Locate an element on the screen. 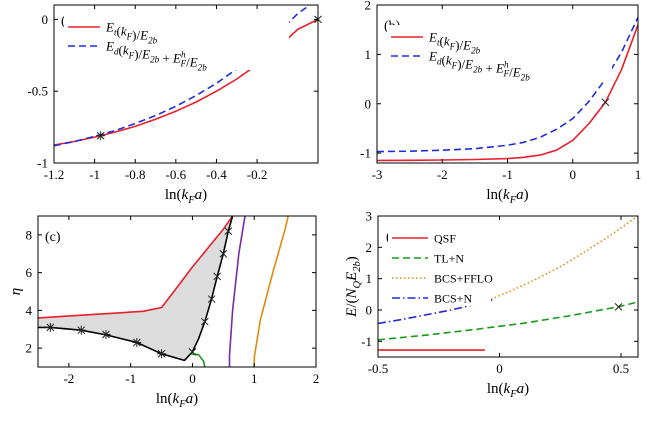  legend-label: BCS+N is located at coordinates (453, 299).